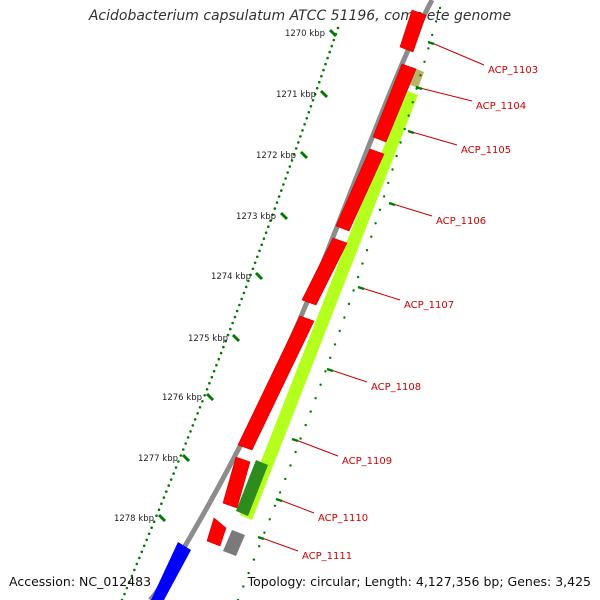 This screenshot has width=600, height=600. What do you see at coordinates (367, 461) in the screenshot?
I see `gene-label: ACP_1109` at bounding box center [367, 461].